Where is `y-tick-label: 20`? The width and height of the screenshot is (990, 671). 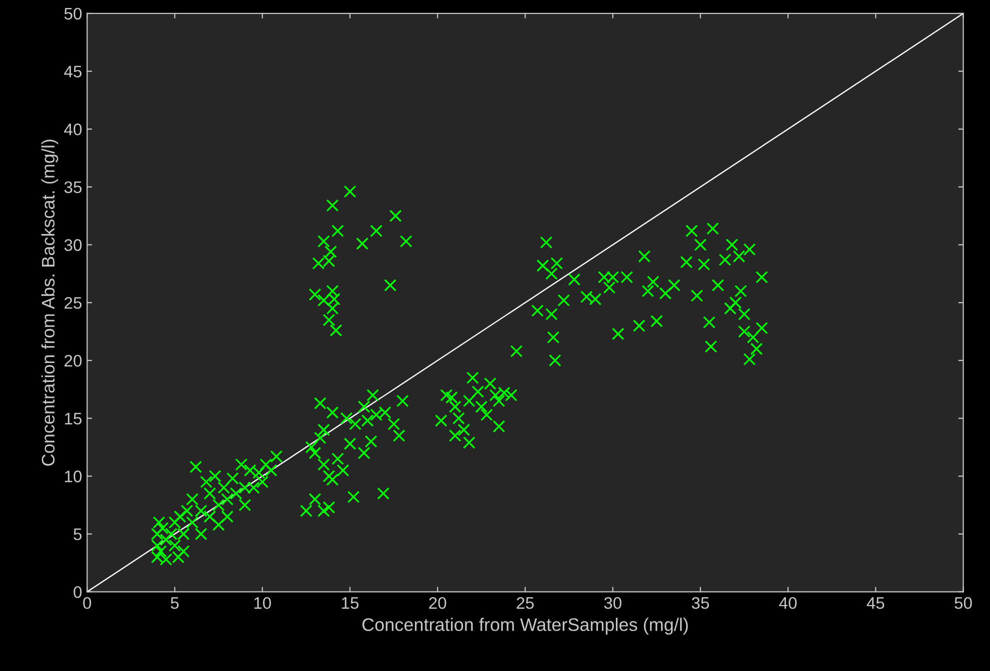
y-tick-label: 20 is located at coordinates (73, 360).